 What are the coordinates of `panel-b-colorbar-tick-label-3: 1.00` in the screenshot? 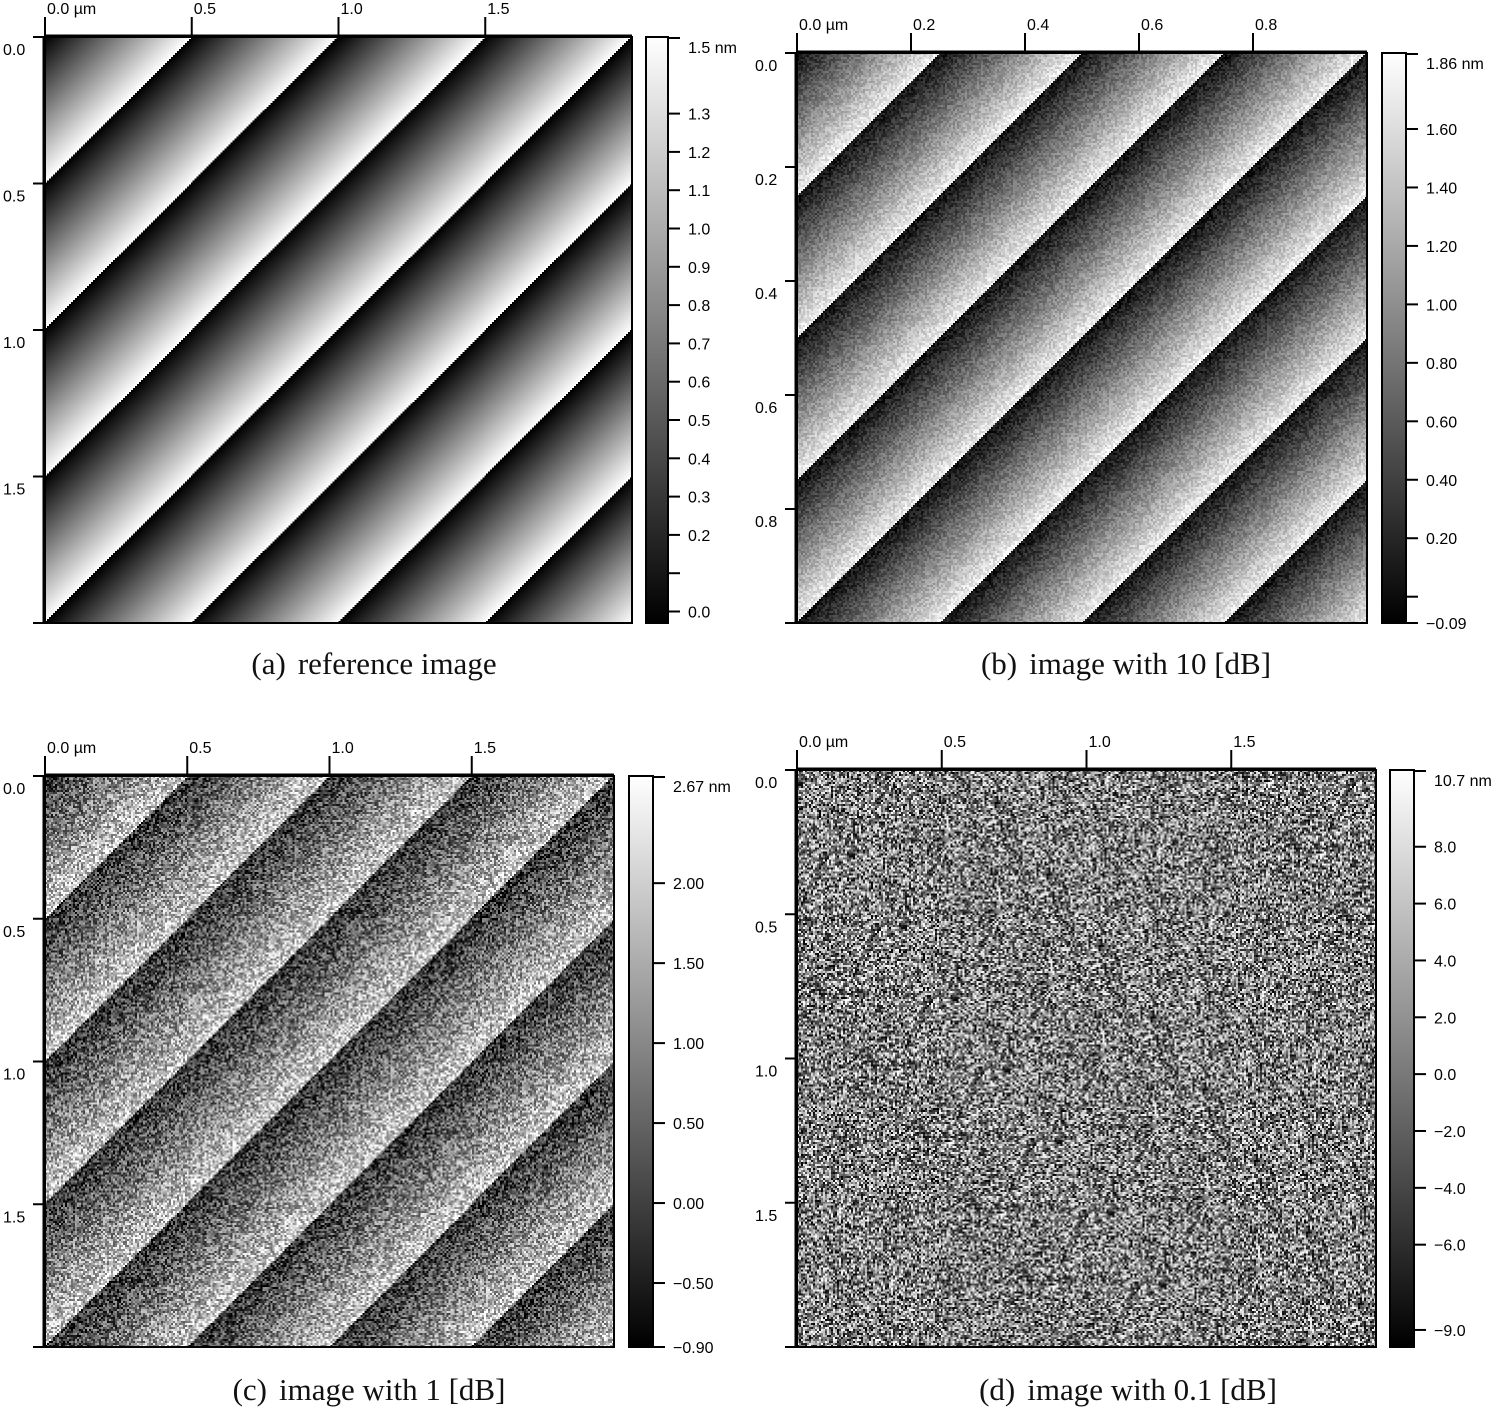 It's located at (1441, 305).